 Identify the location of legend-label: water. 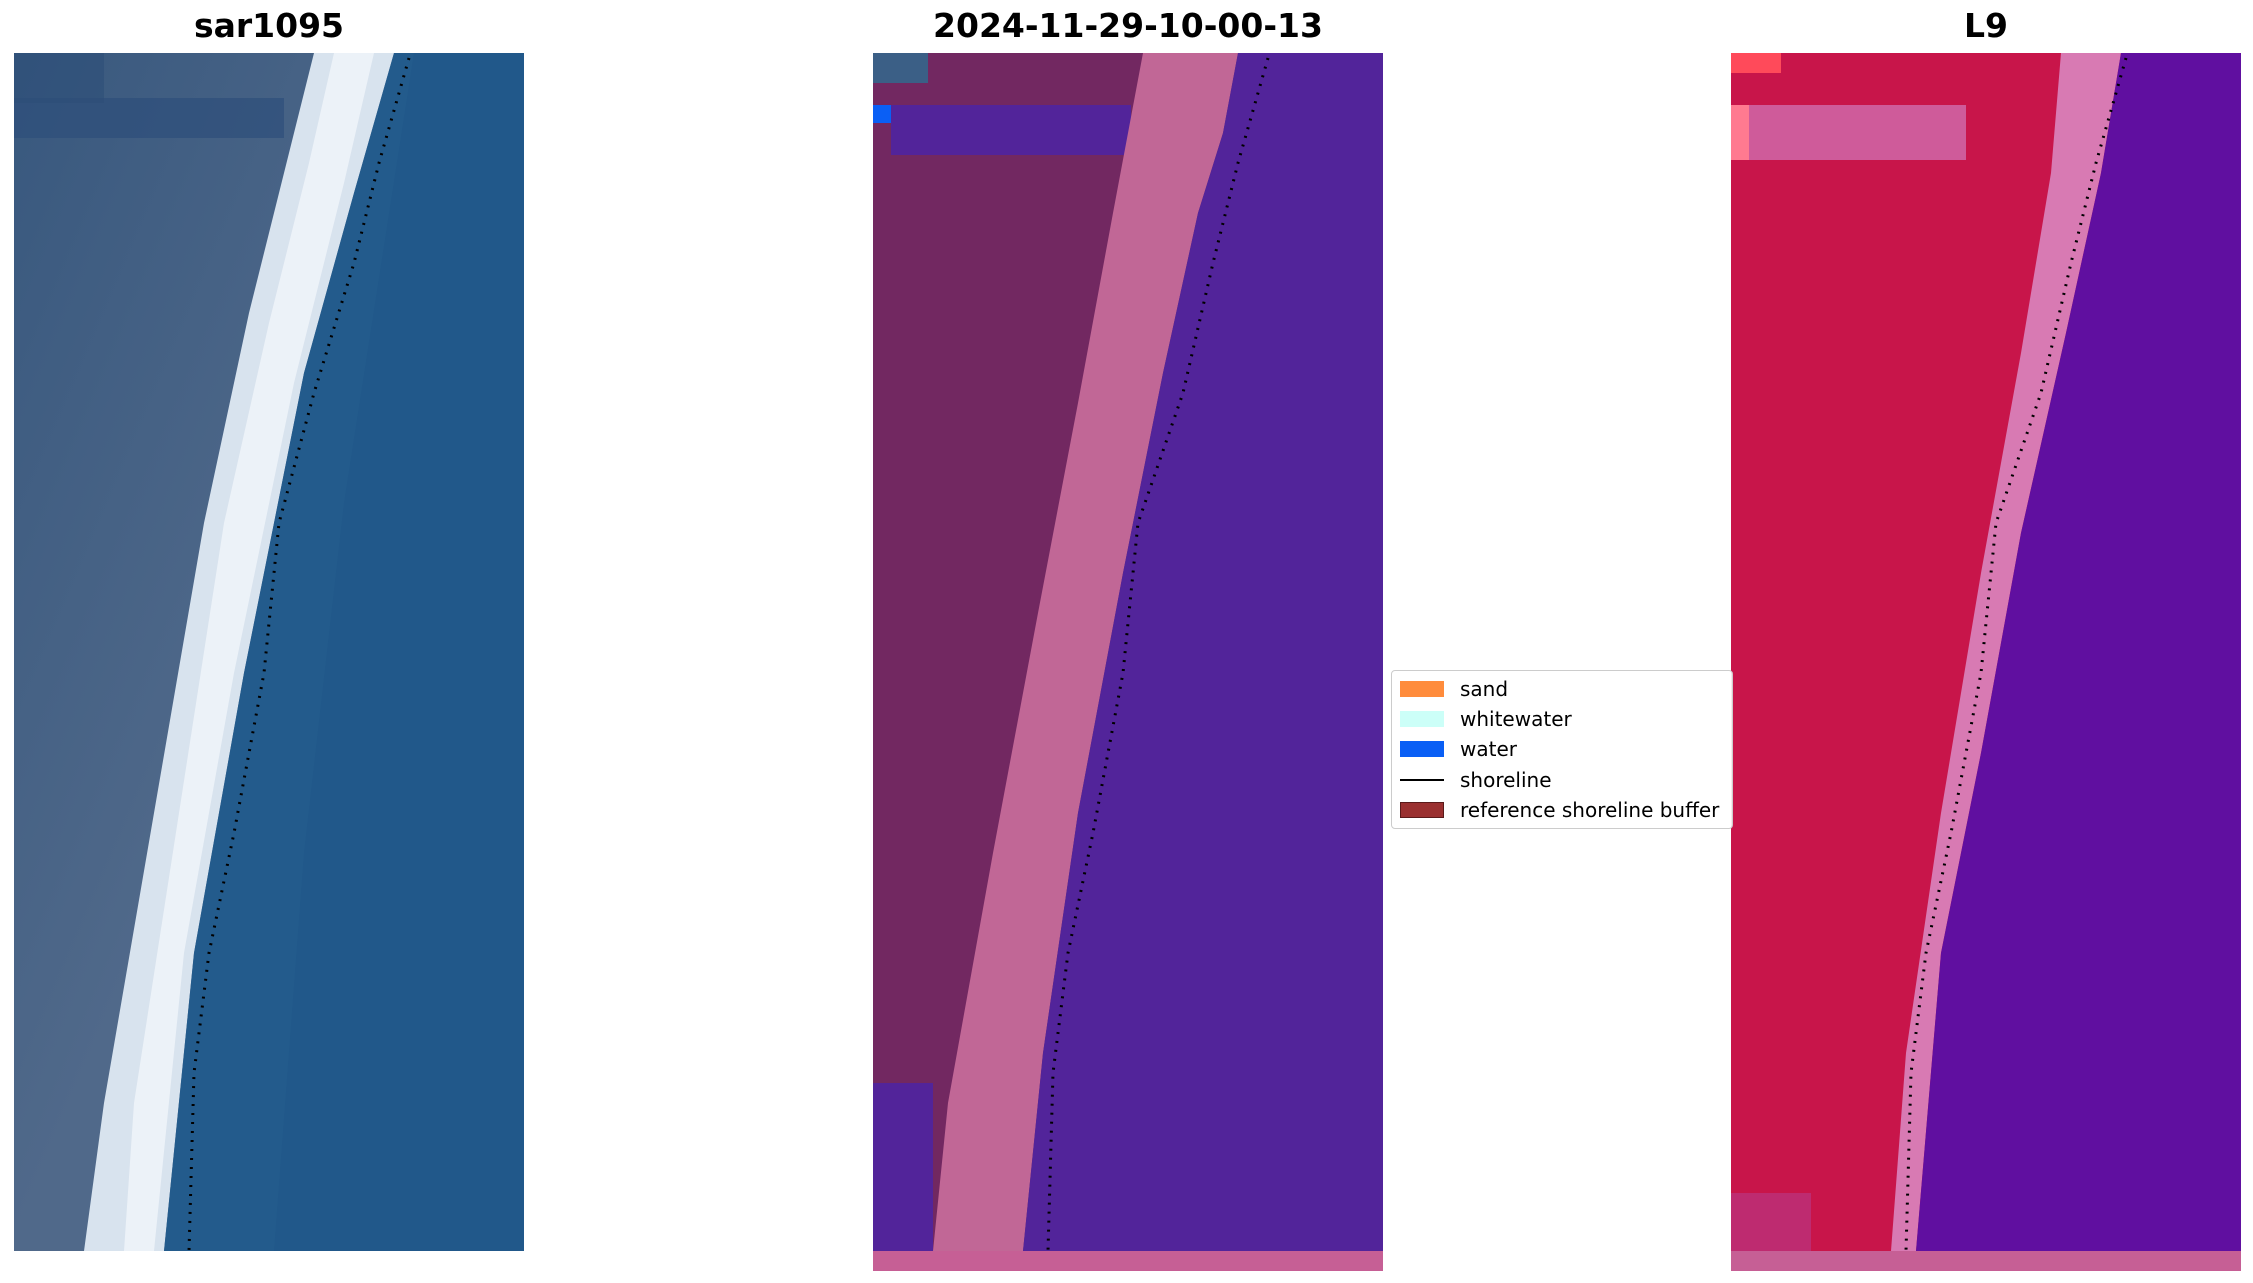
(1488, 749).